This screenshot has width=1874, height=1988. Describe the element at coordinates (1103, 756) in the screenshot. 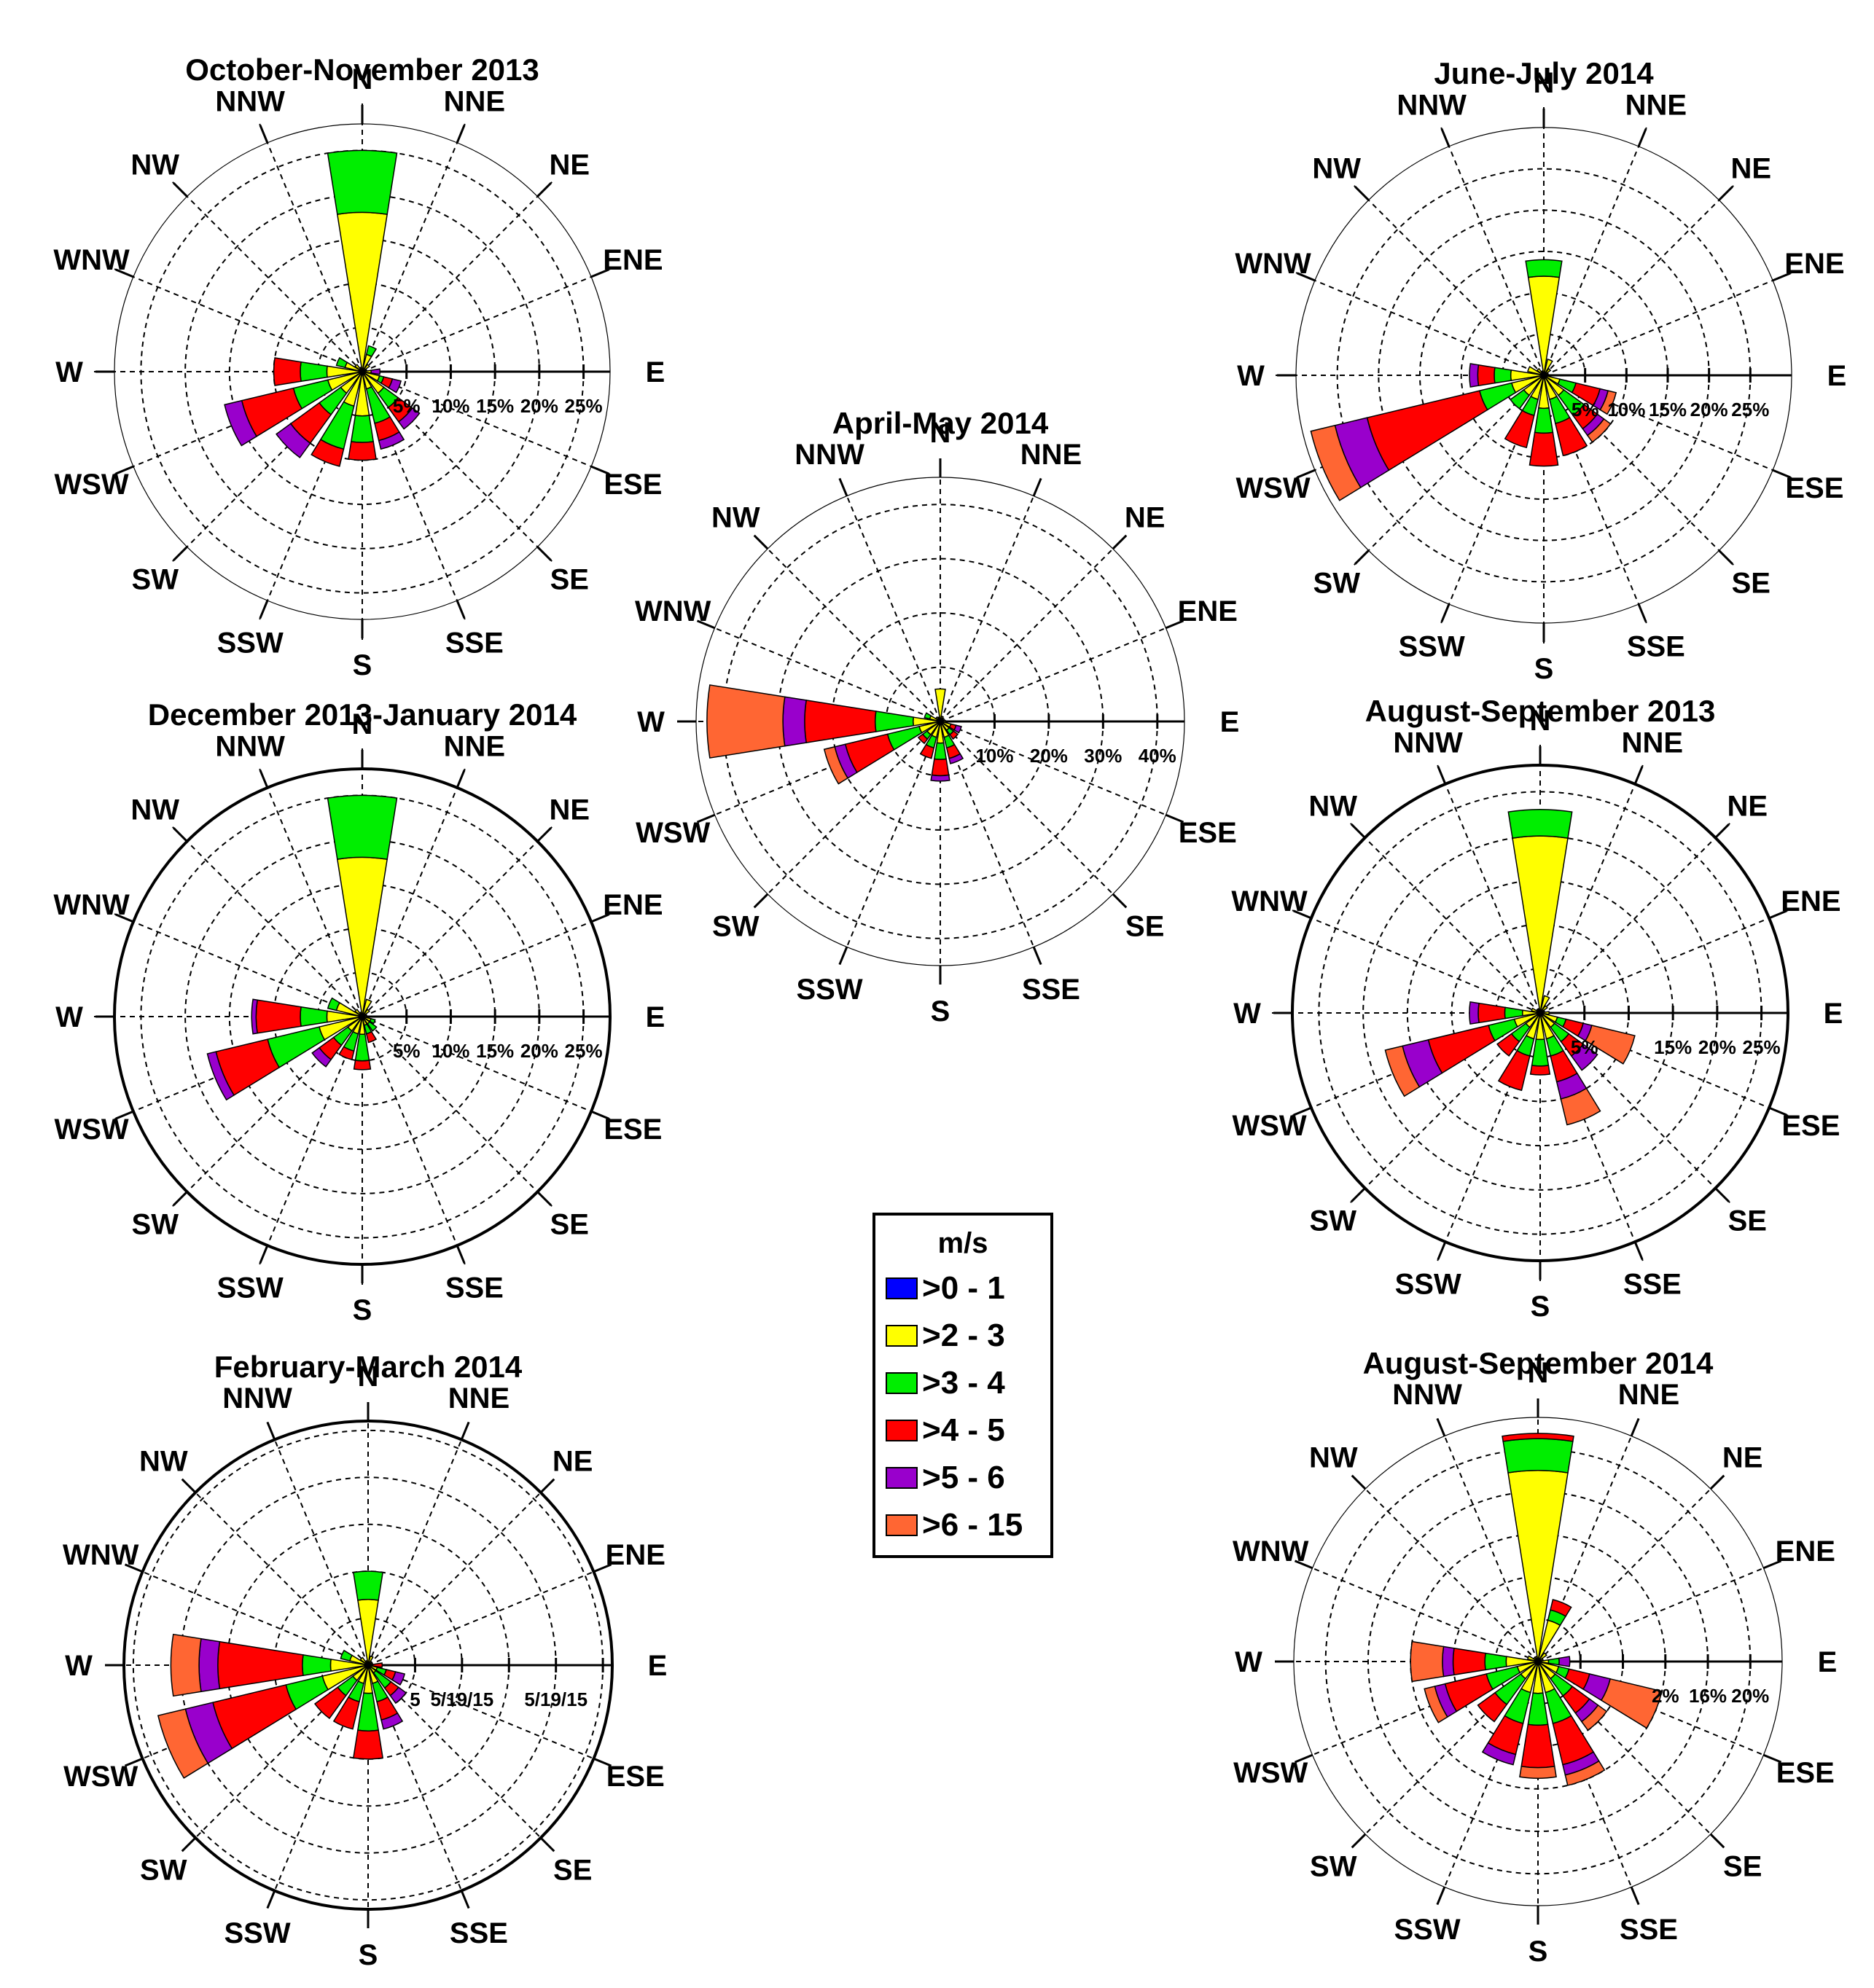

I see `ring-label: 30%` at that location.